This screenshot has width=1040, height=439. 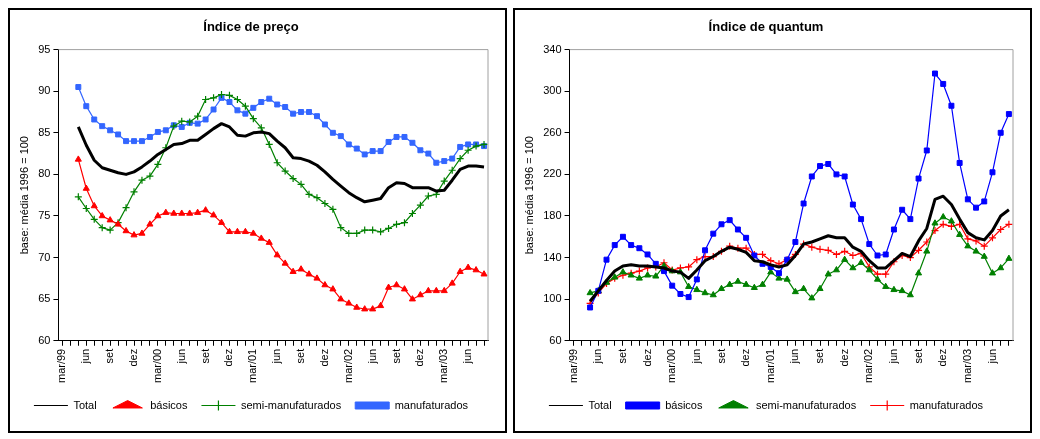 What do you see at coordinates (552, 48) in the screenshot?
I see `y-tick-label: 340` at bounding box center [552, 48].